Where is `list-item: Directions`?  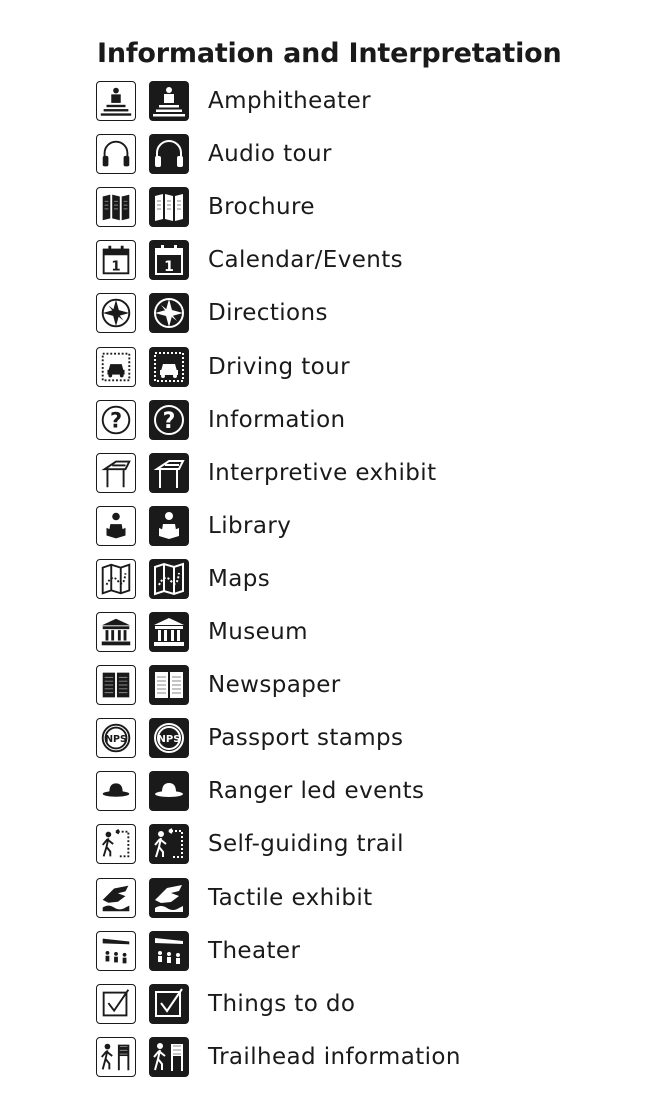 list-item: Directions is located at coordinates (336, 314).